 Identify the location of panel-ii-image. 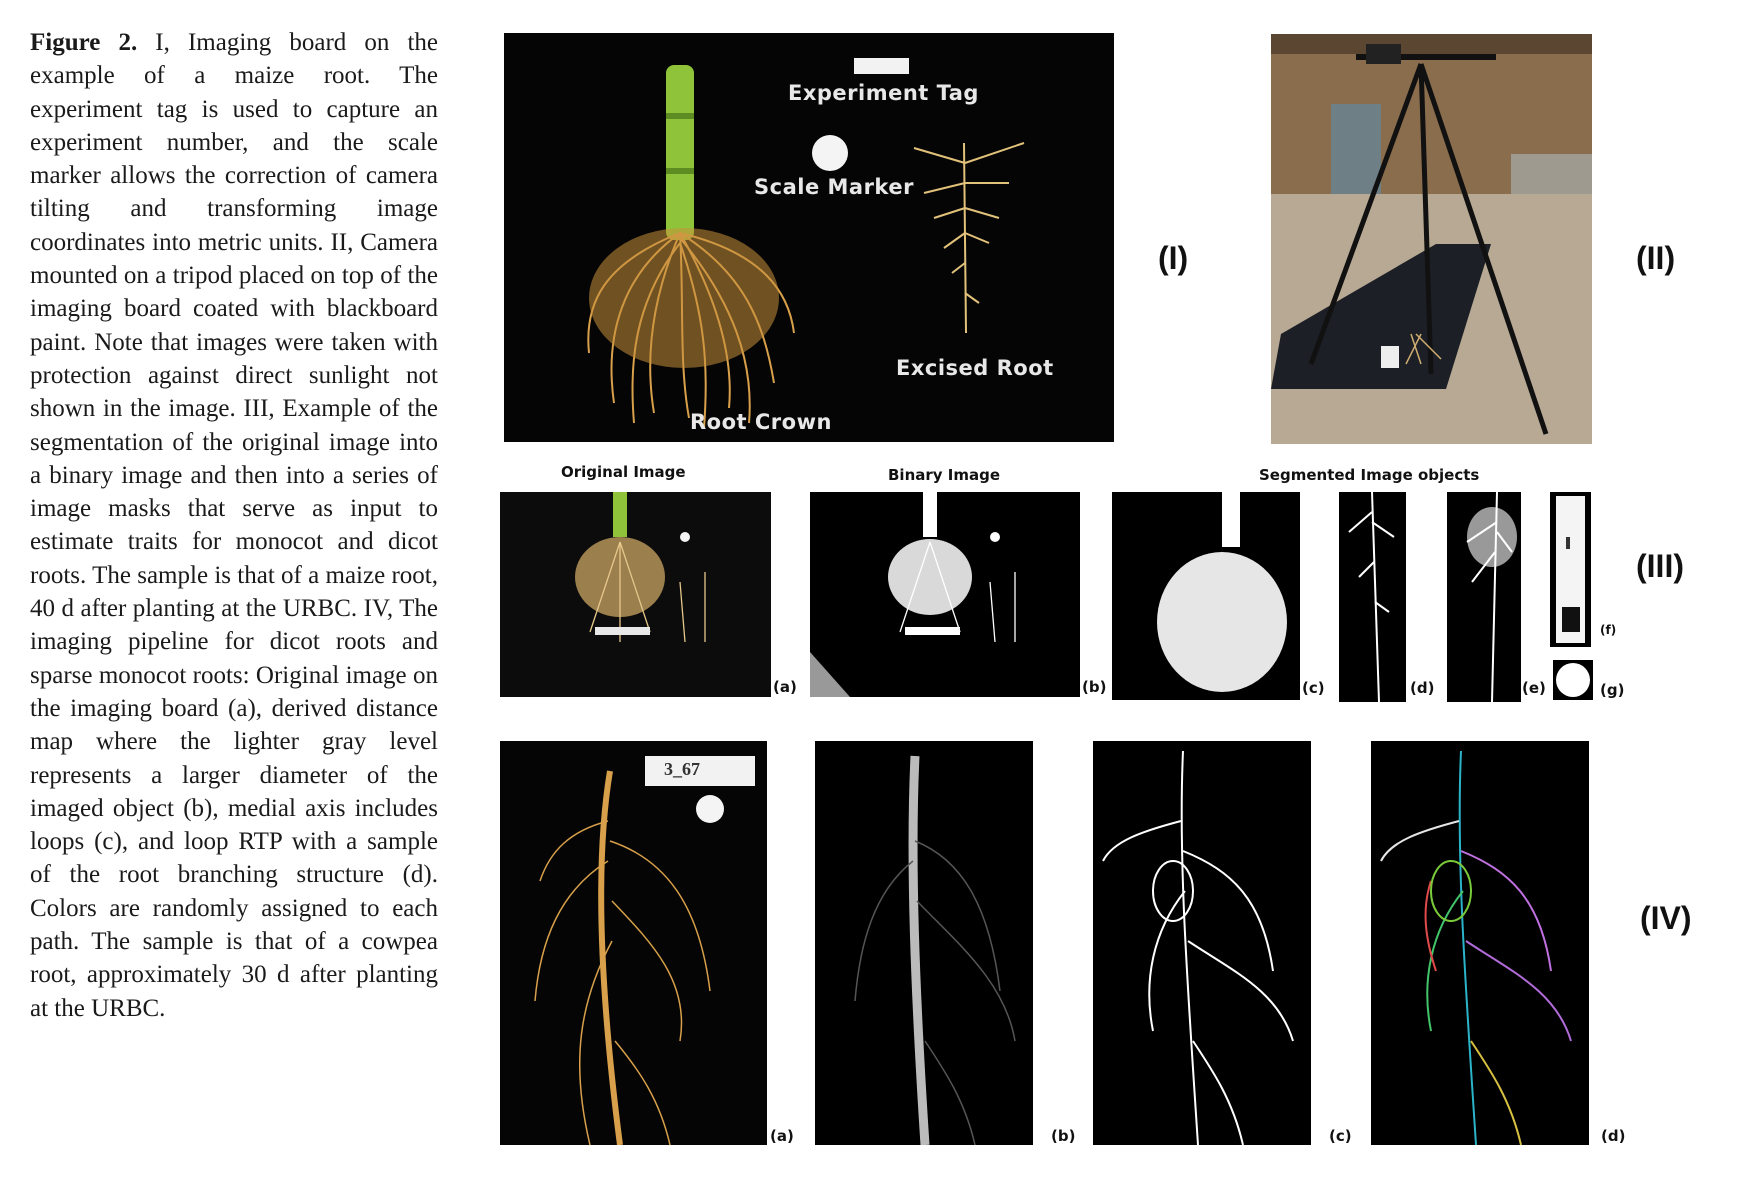
(1431, 239).